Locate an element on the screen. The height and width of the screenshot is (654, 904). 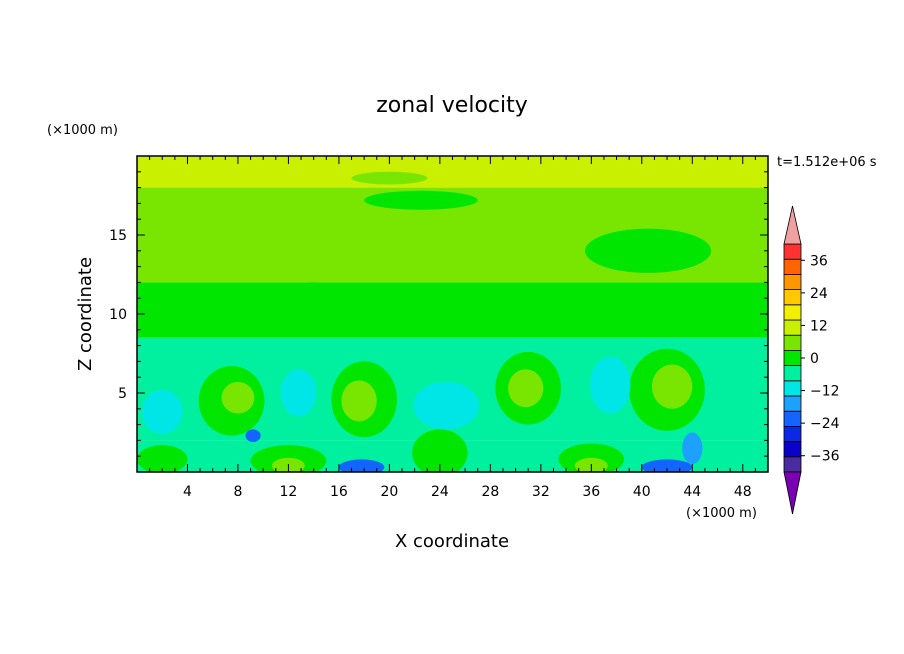
x-tick-label: 40 is located at coordinates (642, 492).